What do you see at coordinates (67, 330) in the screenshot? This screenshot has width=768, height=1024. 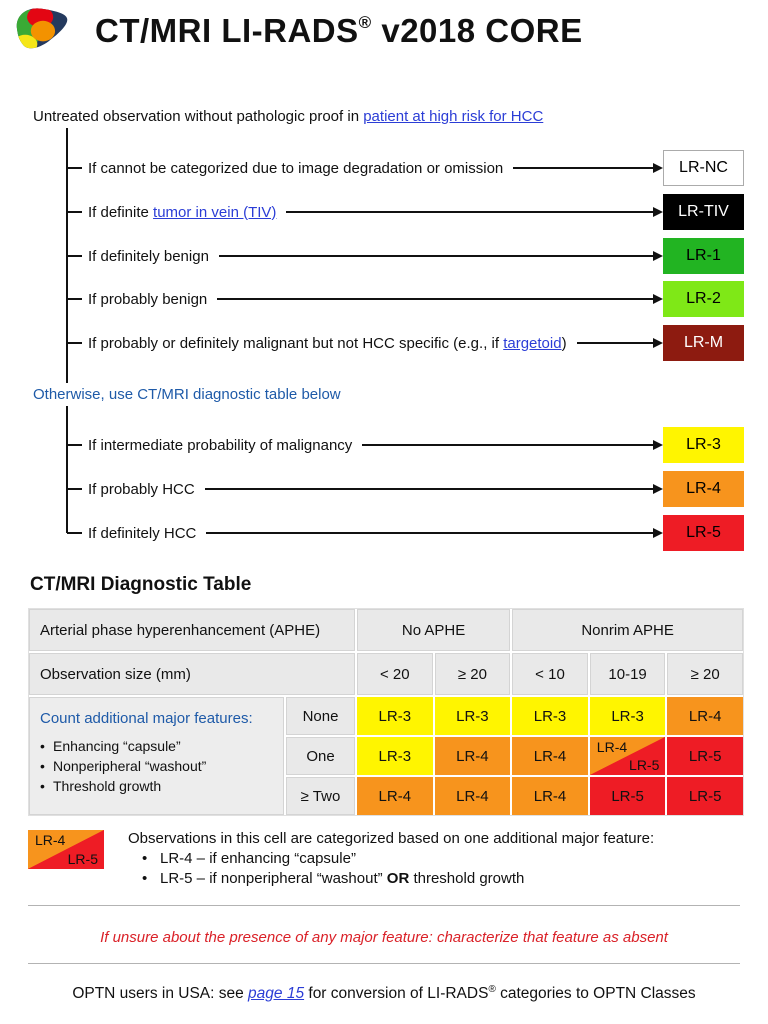 I see `flowchart-trunk-line` at bounding box center [67, 330].